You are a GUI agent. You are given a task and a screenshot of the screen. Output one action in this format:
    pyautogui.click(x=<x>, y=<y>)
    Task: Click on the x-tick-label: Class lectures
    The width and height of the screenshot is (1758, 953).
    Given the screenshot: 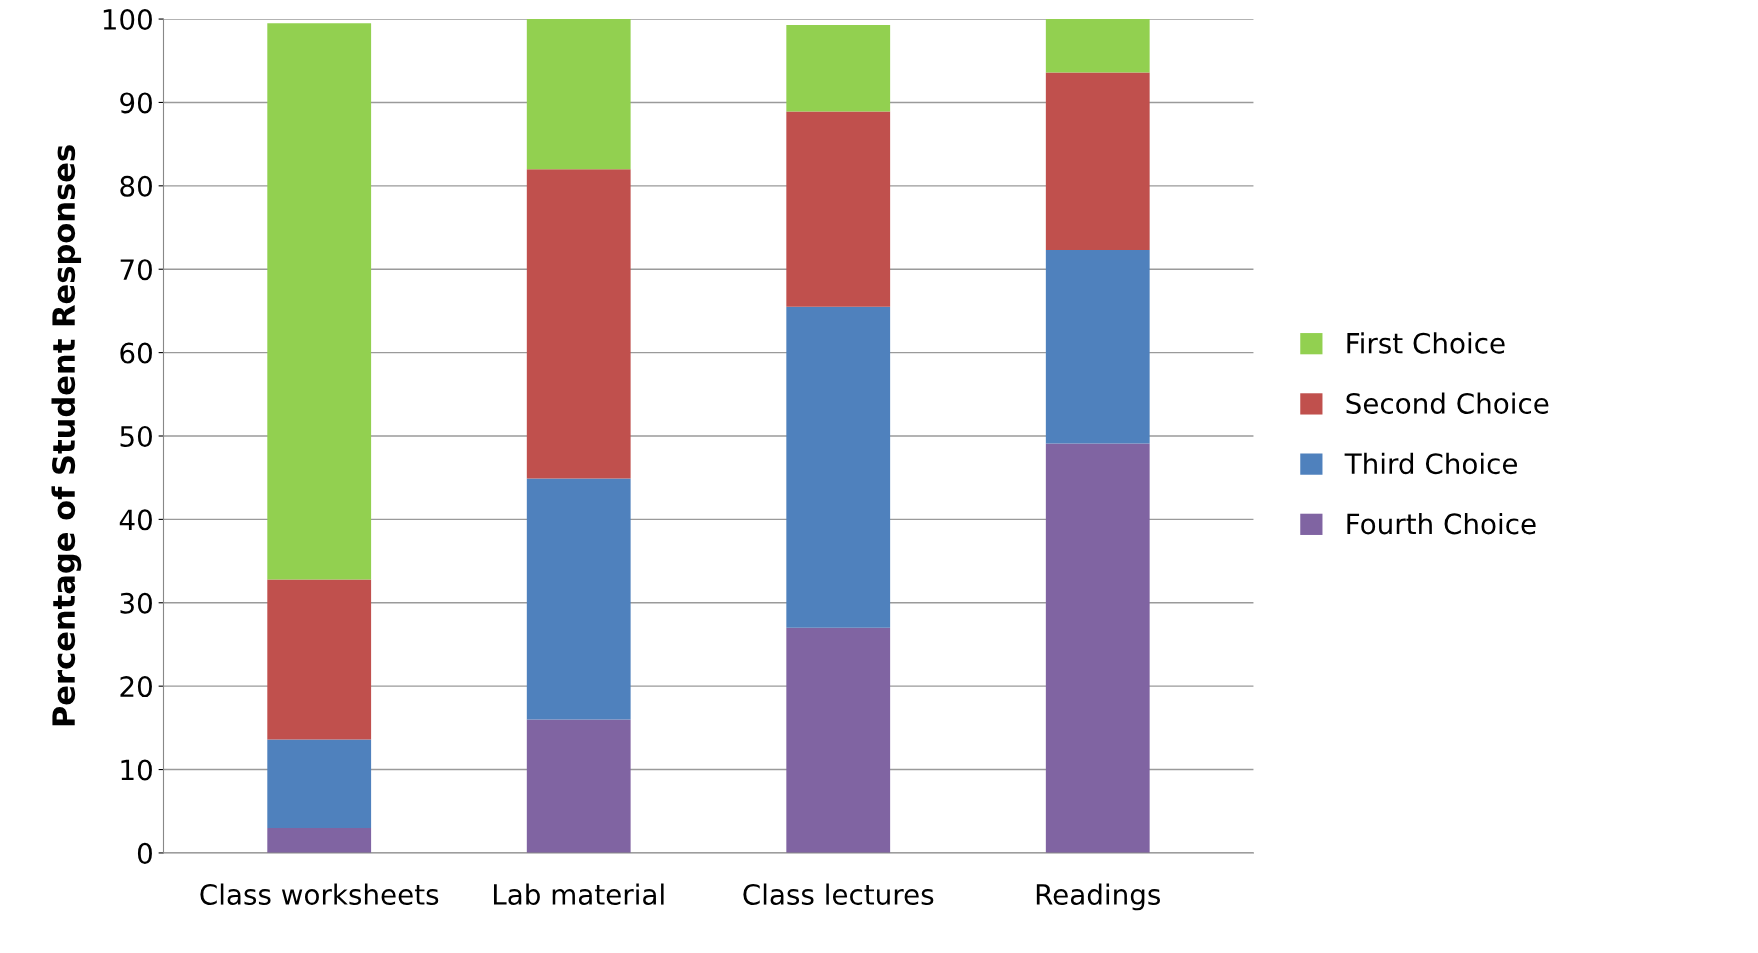 What is the action you would take?
    pyautogui.click(x=838, y=894)
    